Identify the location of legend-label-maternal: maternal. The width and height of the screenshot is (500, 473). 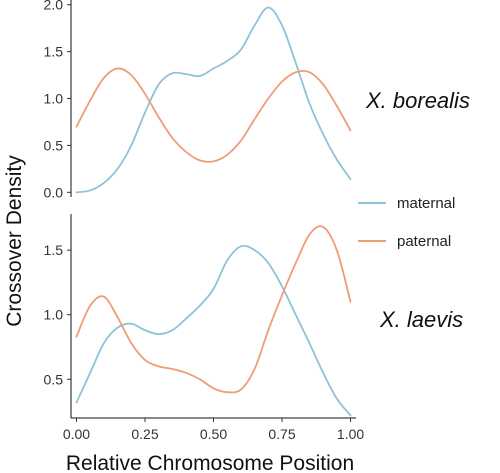
(426, 203).